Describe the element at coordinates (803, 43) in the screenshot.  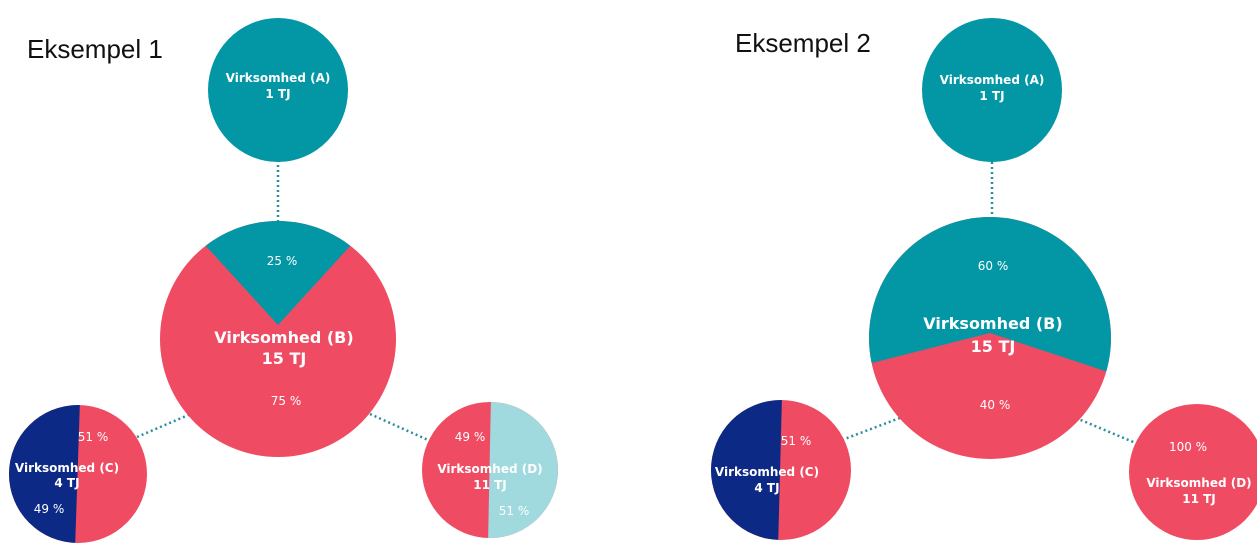
I see `example-2-title: Eksempel 2` at that location.